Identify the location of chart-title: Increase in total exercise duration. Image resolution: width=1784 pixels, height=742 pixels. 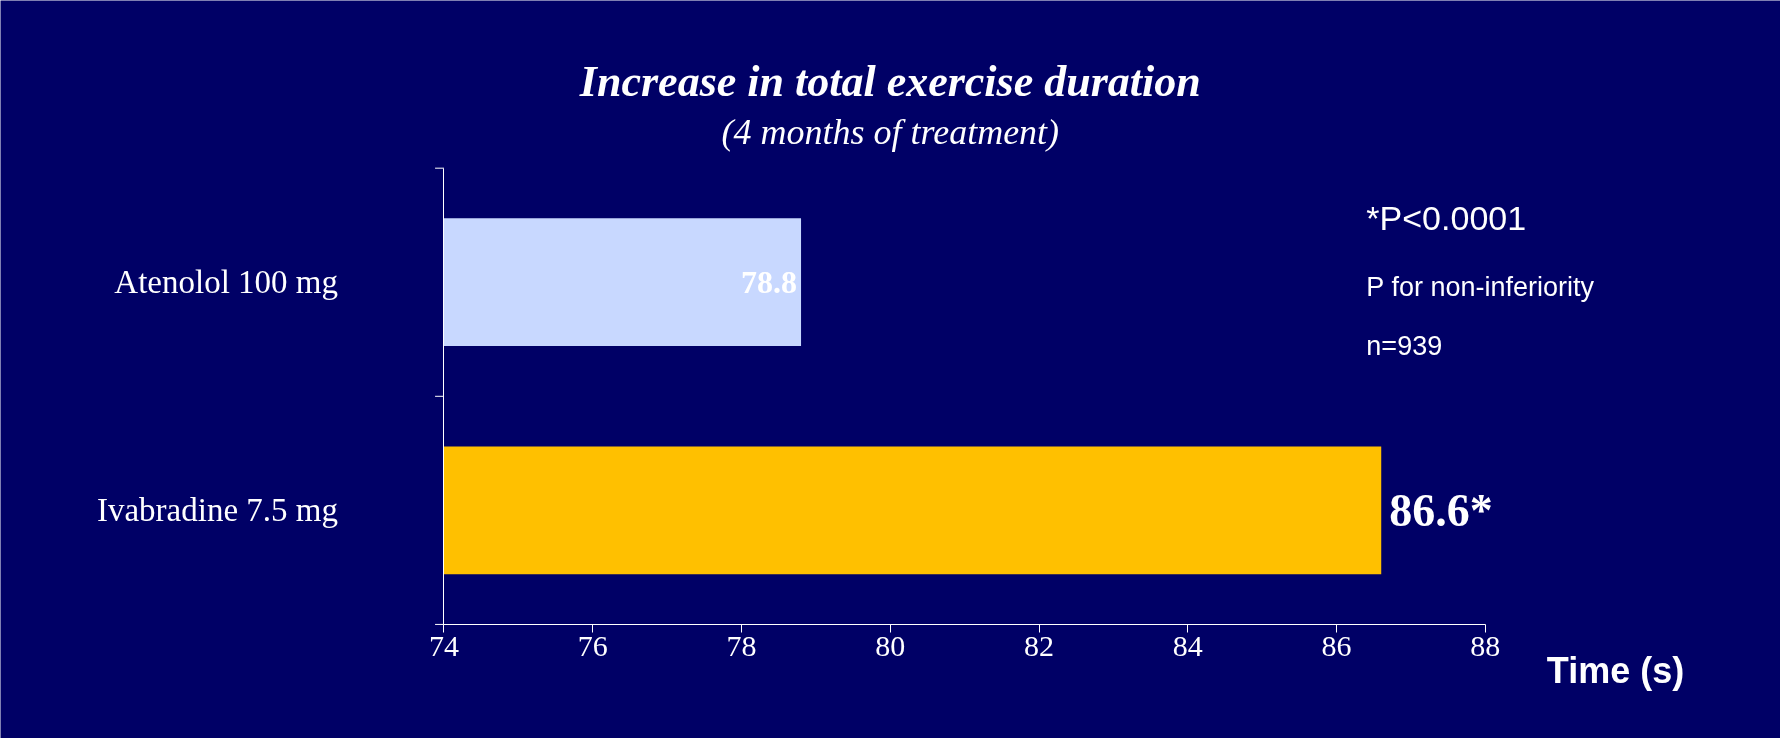
(889, 81).